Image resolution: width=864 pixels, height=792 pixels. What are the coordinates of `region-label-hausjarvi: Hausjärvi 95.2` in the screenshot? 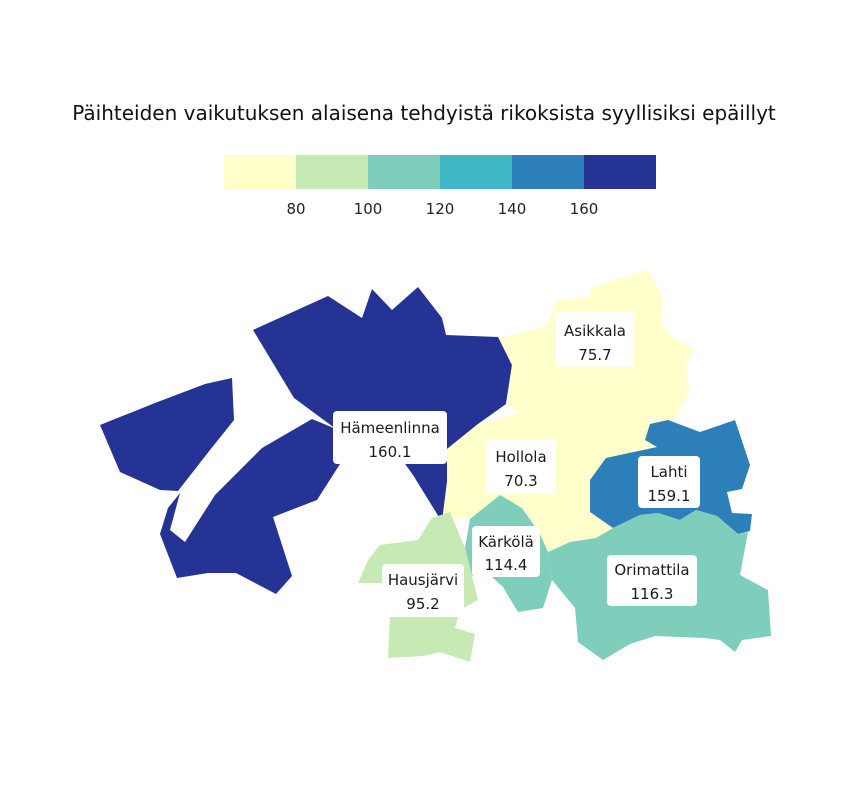 It's located at (423, 590).